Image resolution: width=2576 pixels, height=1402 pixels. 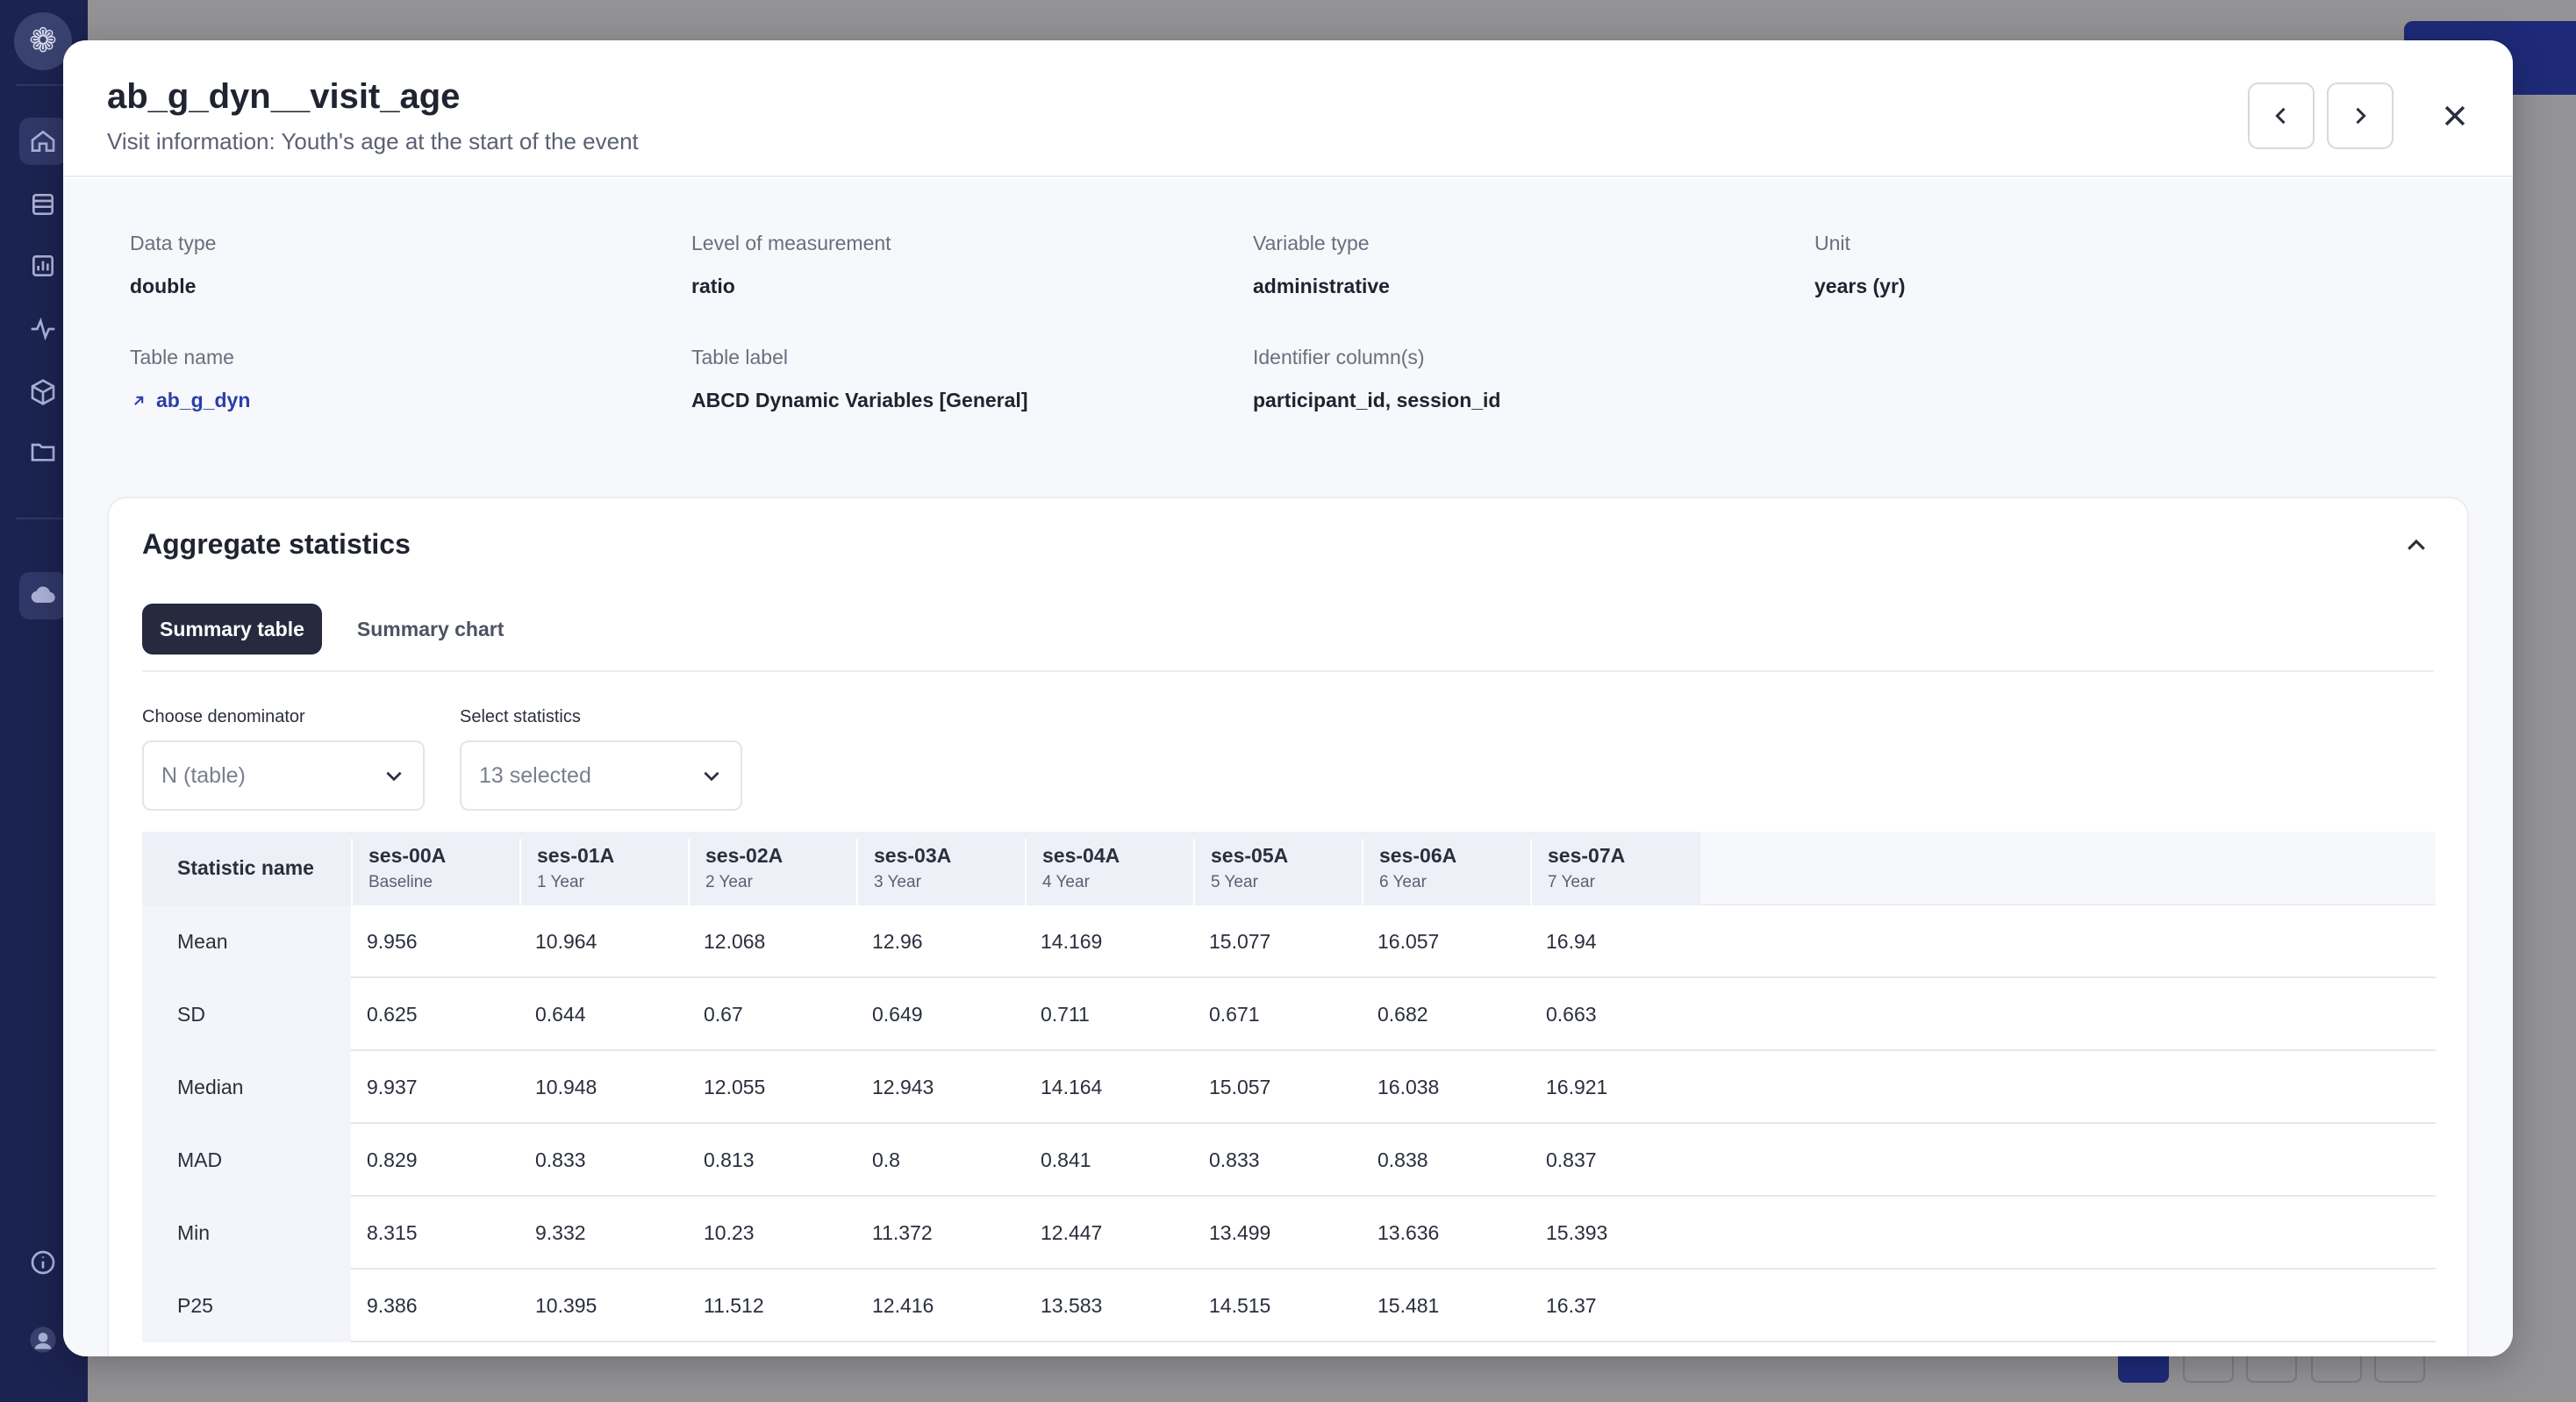 What do you see at coordinates (1832, 243) in the screenshot?
I see `meta-label: Unit` at bounding box center [1832, 243].